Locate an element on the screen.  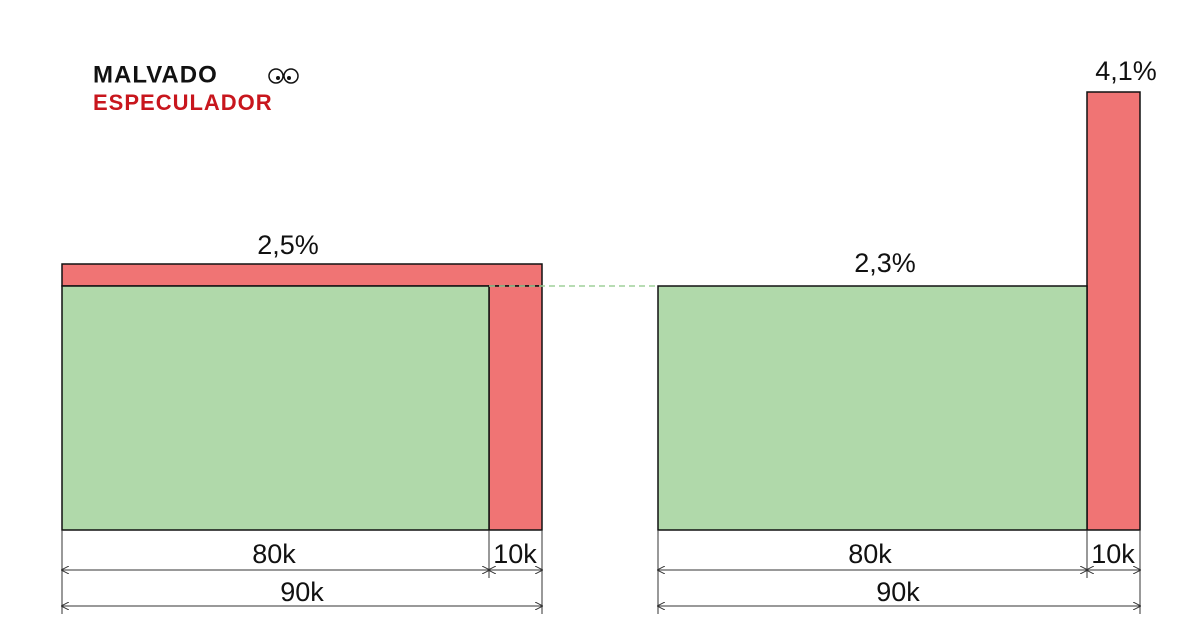
rate-label: 2,3% is located at coordinates (885, 263).